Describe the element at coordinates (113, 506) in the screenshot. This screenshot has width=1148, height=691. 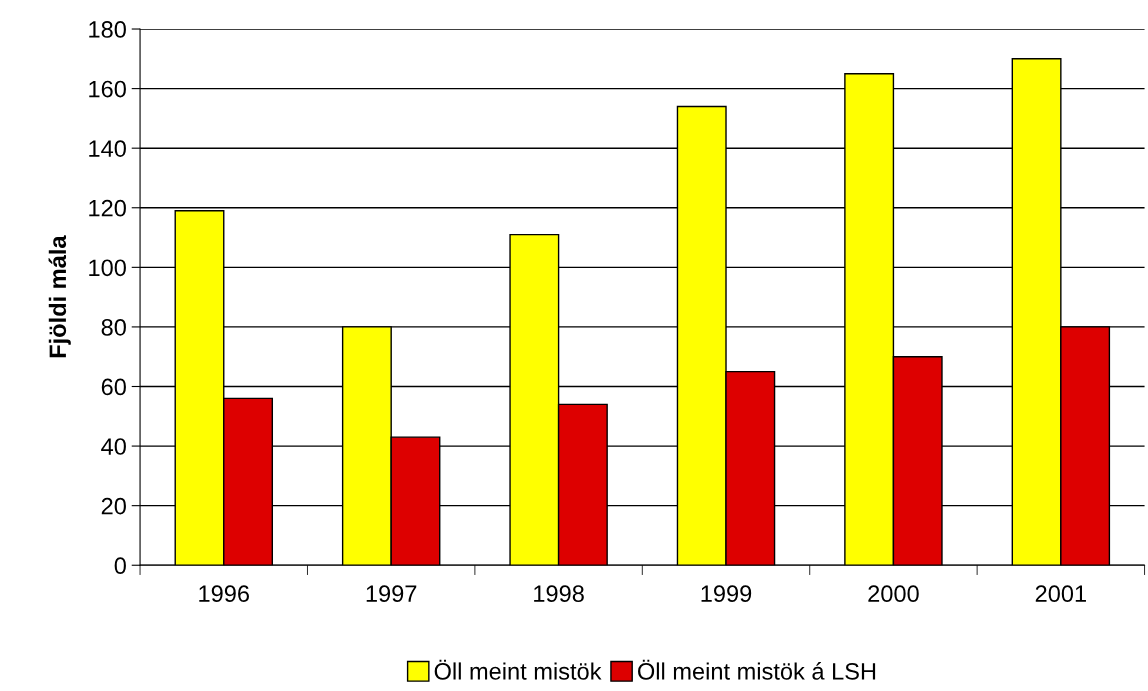
I see `y-tick-label: 20` at that location.